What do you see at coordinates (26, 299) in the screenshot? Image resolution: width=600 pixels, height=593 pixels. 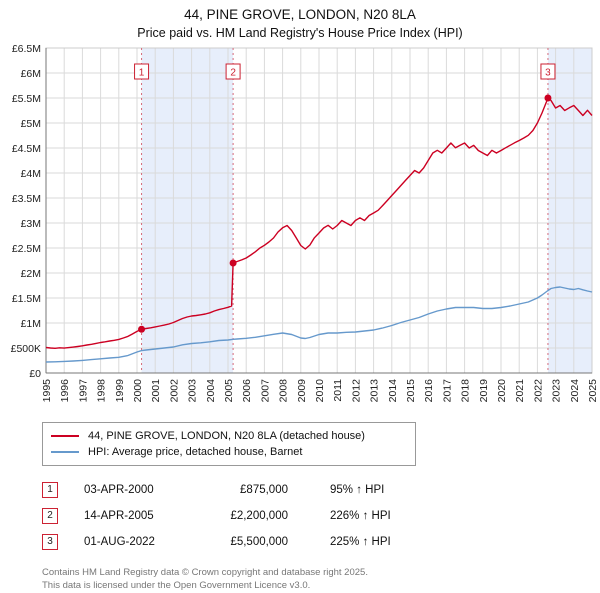 I see `svg-text: £1.5M` at bounding box center [26, 299].